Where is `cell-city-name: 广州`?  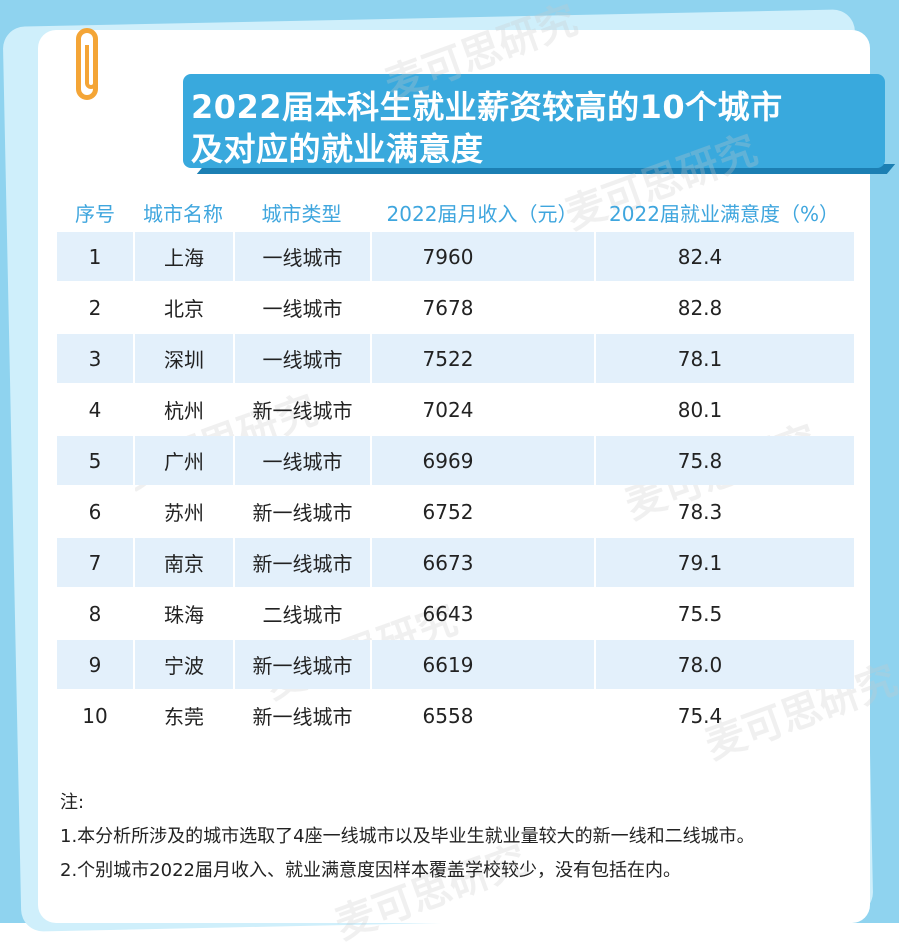
cell-city-name: 广州 is located at coordinates (183, 460).